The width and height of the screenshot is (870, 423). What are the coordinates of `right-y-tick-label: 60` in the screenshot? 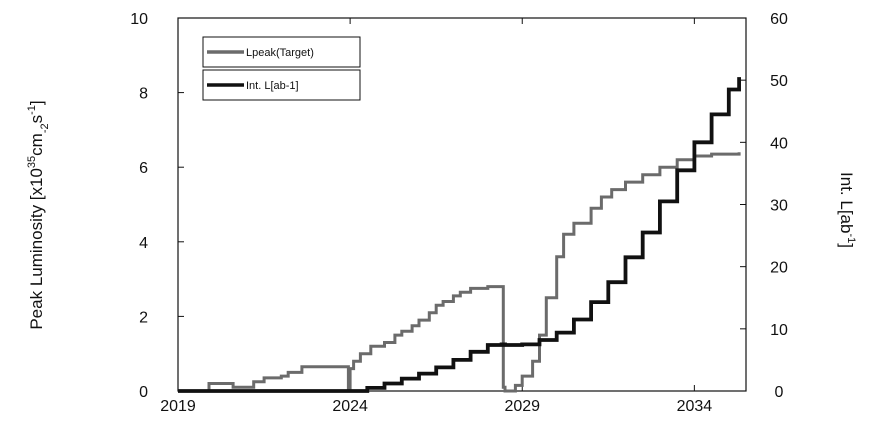 It's located at (779, 19).